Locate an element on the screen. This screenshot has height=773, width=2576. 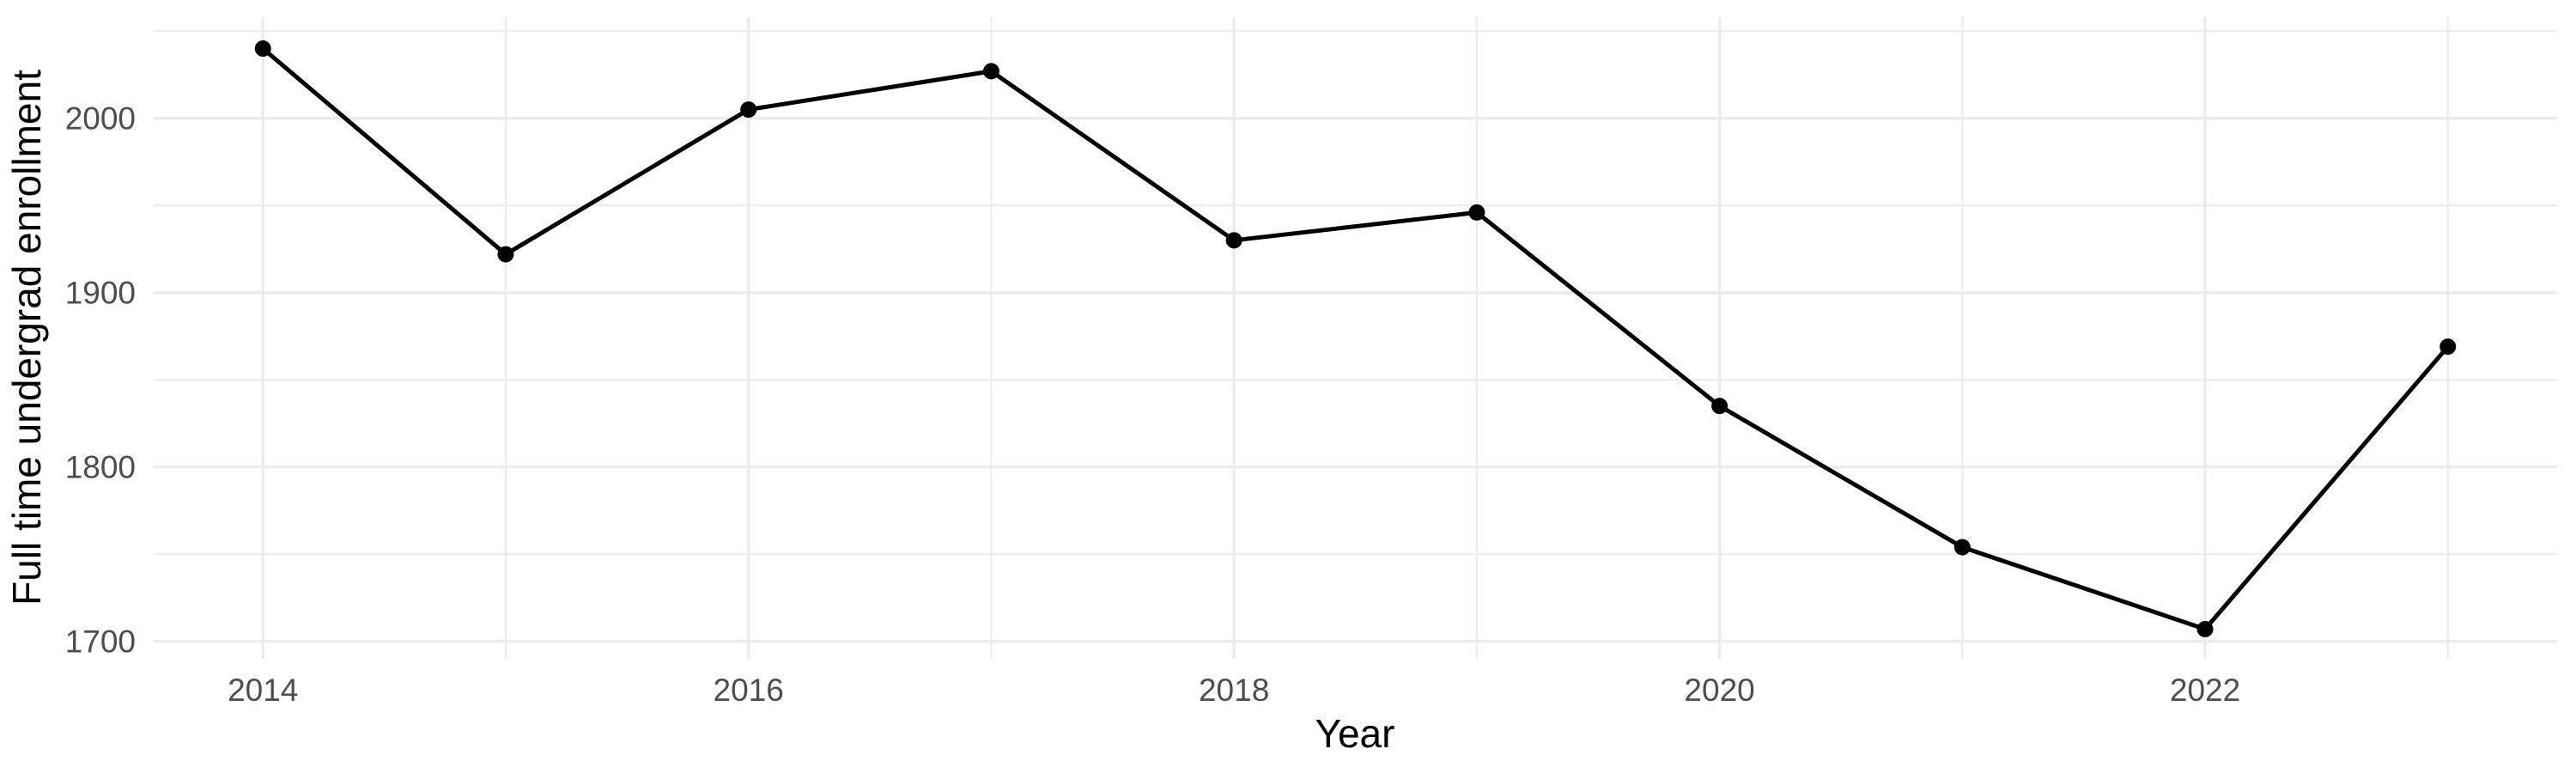
x-axis-title: Year is located at coordinates (1355, 733).